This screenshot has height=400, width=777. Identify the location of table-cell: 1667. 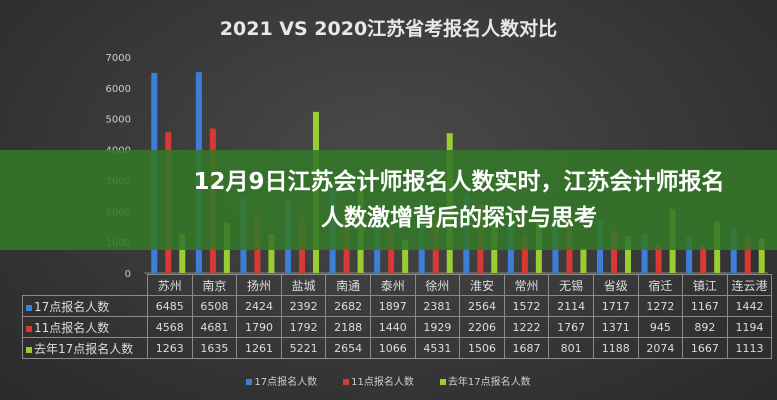
(705, 348).